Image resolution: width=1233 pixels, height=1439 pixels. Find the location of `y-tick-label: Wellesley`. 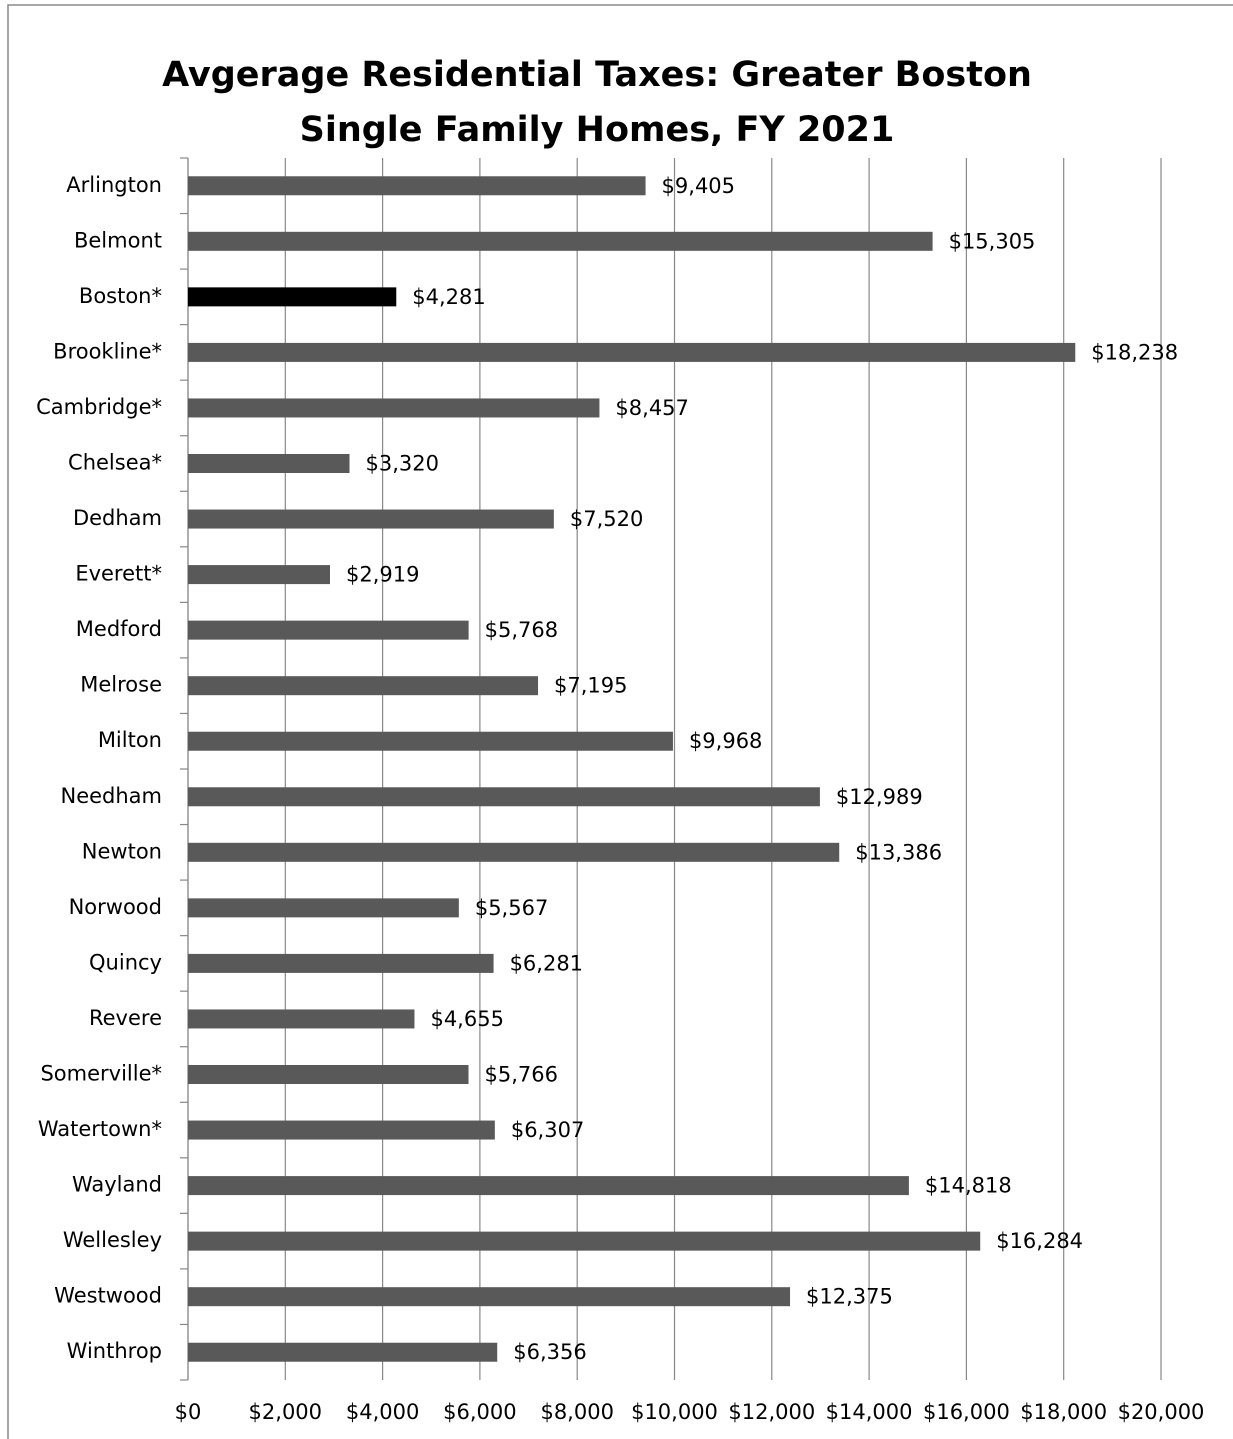

y-tick-label: Wellesley is located at coordinates (112, 1240).